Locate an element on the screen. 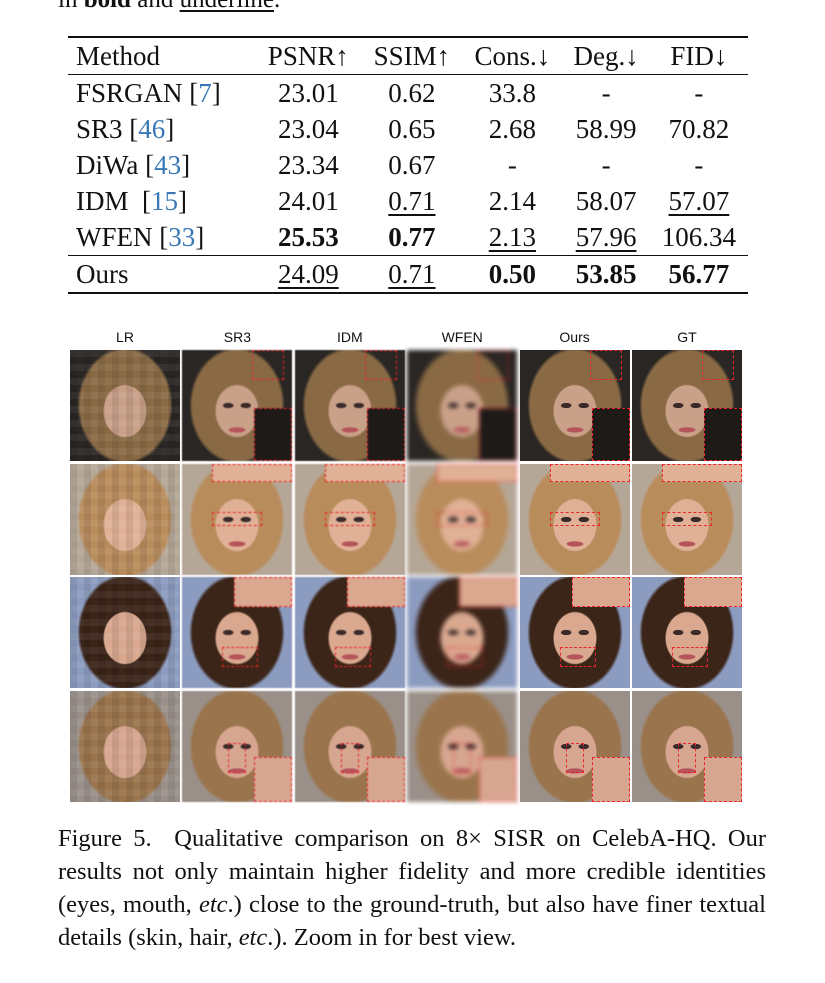 The width and height of the screenshot is (825, 983). metric-value: 2.68 is located at coordinates (512, 128).